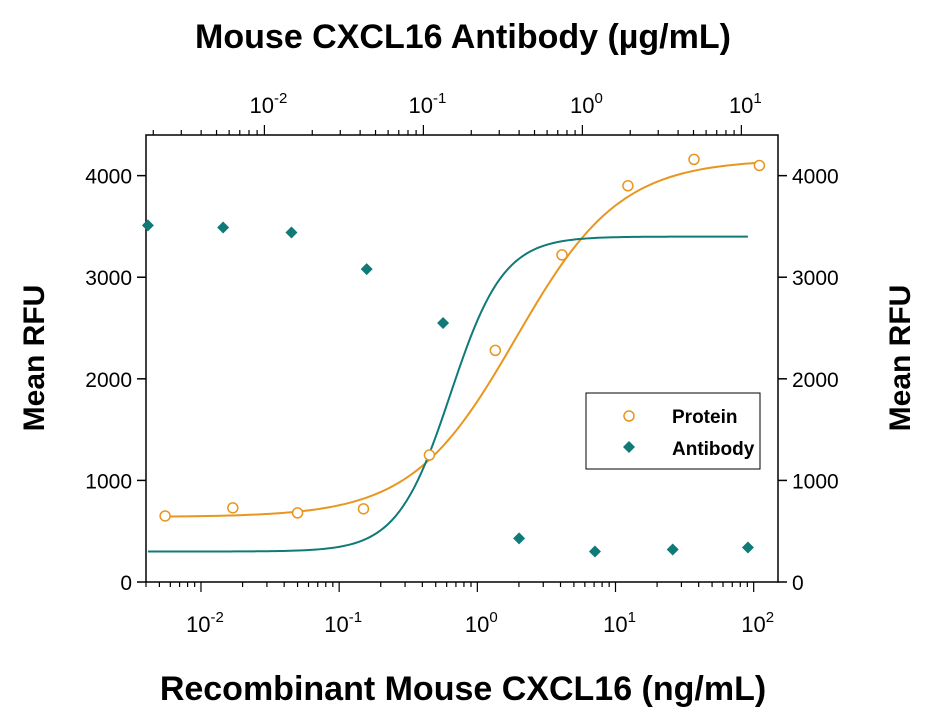 This screenshot has height=714, width=927. What do you see at coordinates (798, 583) in the screenshot?
I see `y-tick-label-right: 0` at bounding box center [798, 583].